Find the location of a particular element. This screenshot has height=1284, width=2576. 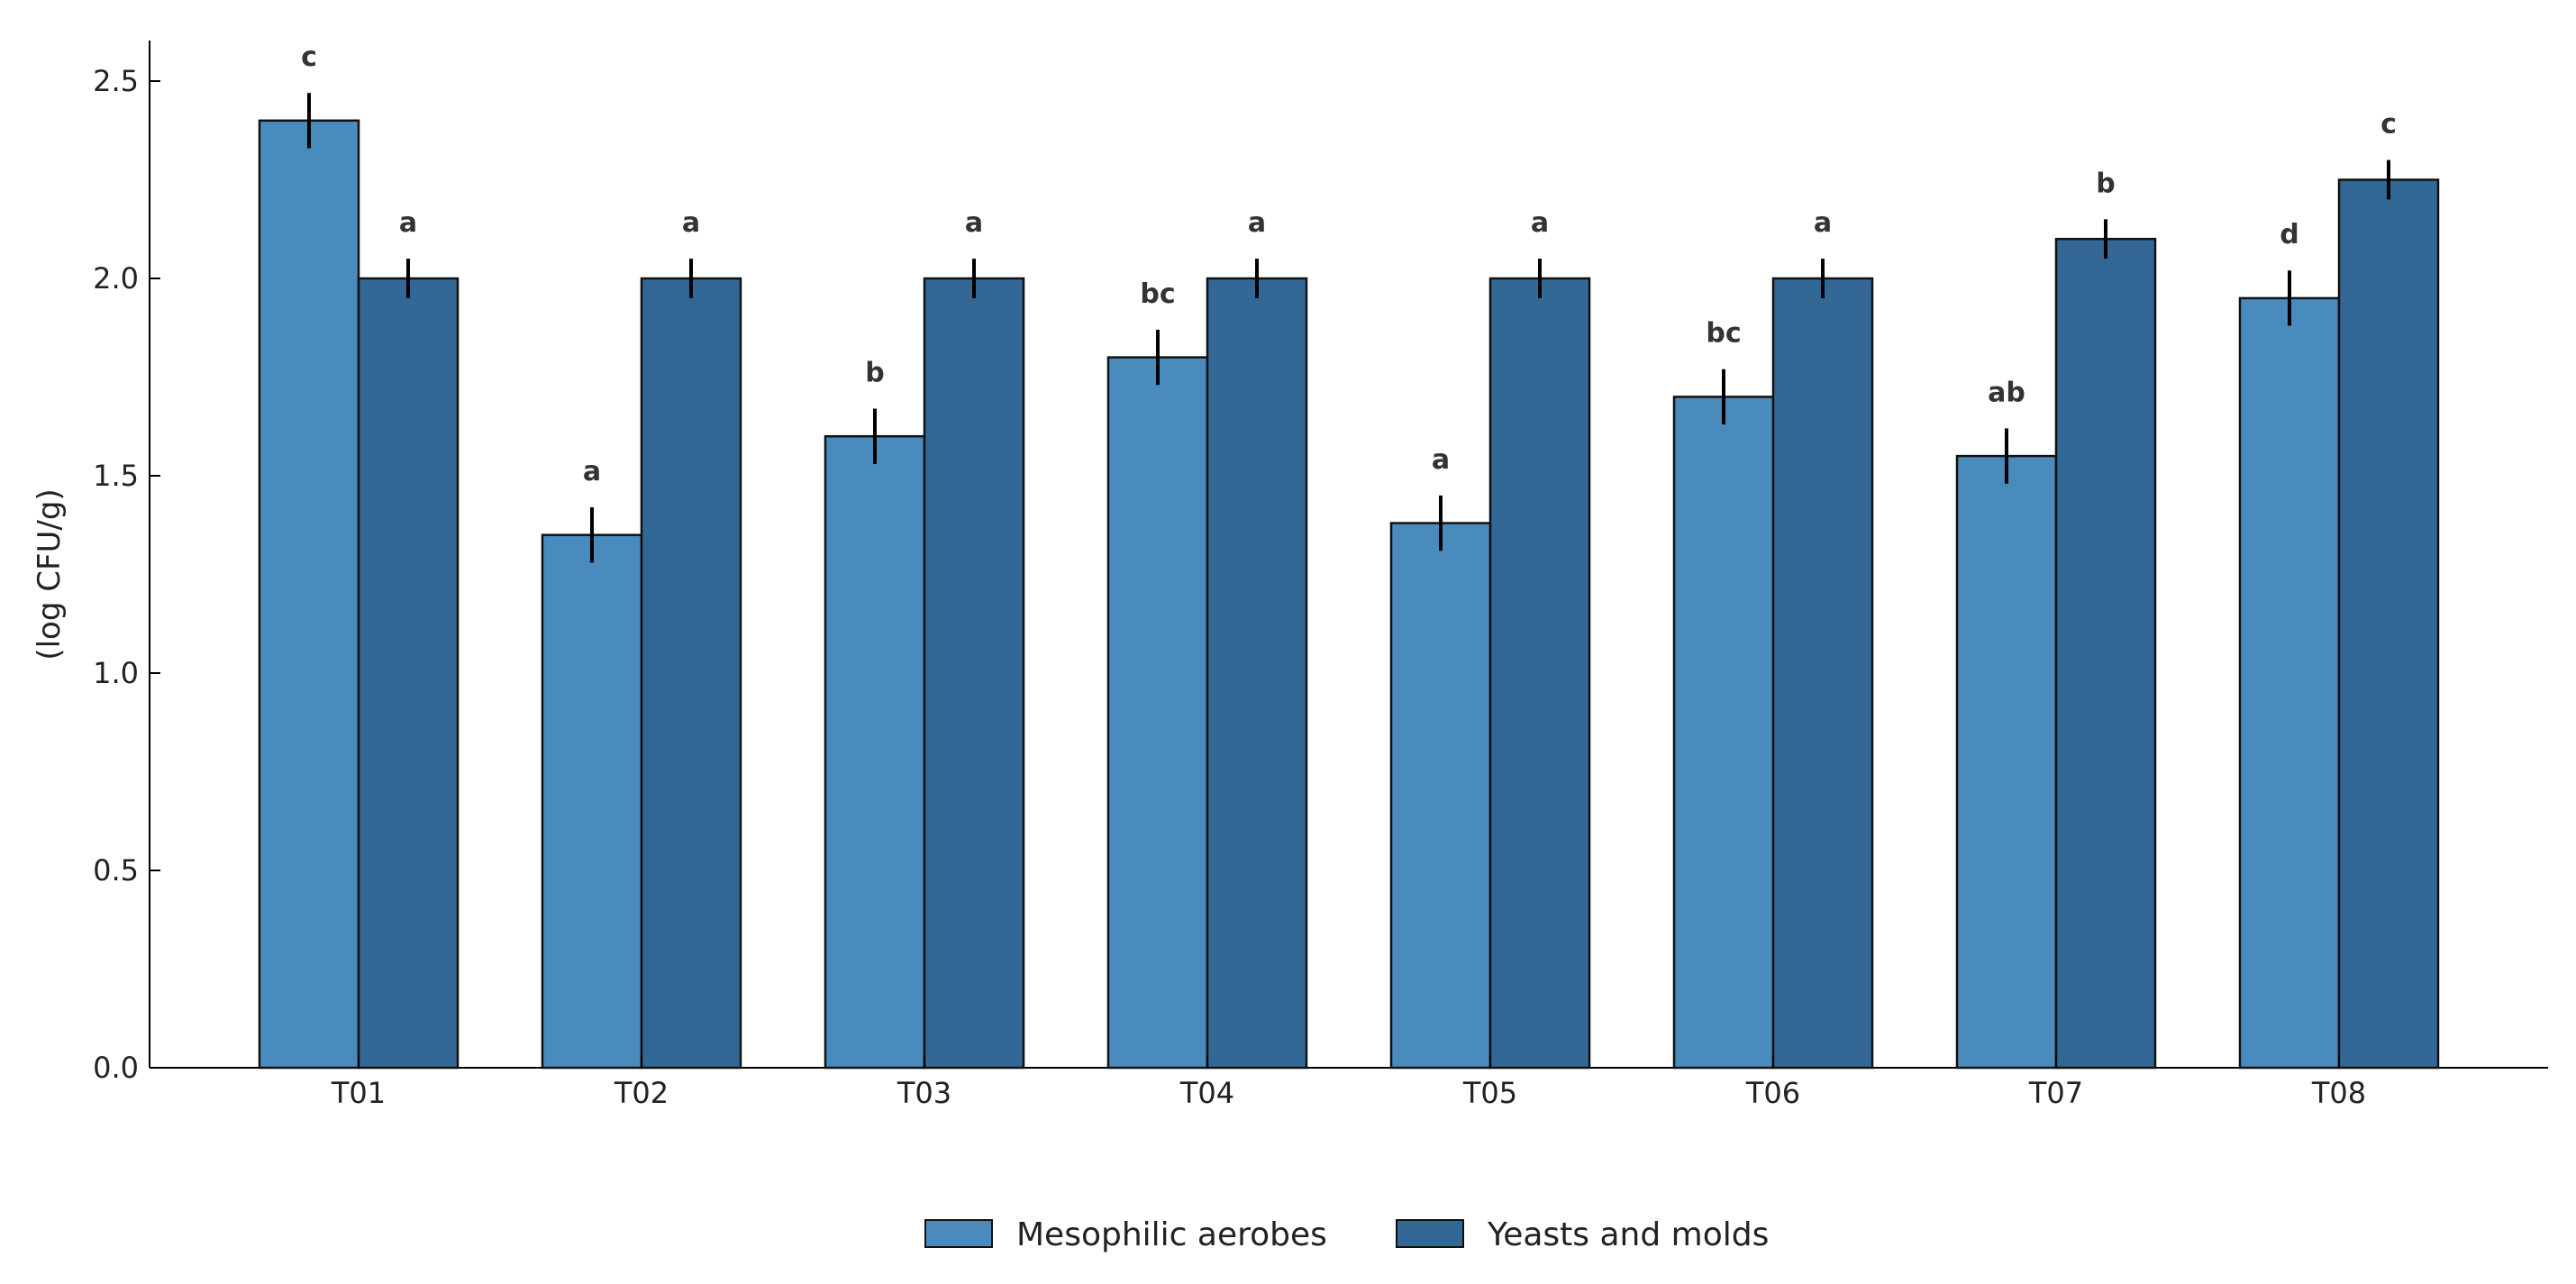

y-tick-label: 1.0 is located at coordinates (116, 673).